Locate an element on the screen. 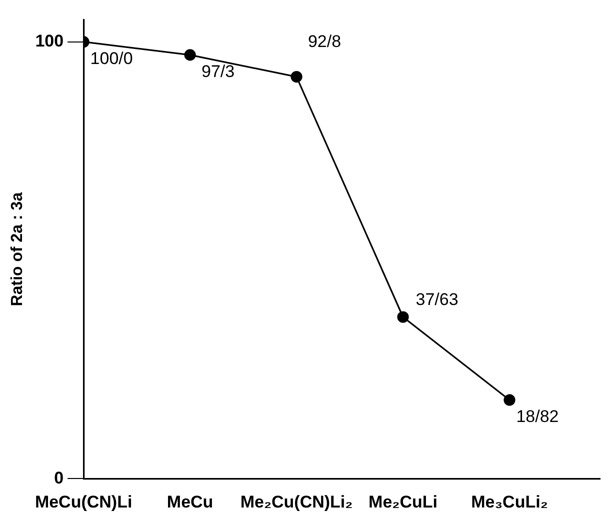 The width and height of the screenshot is (610, 519). x-tick-label: MeCu(CN)Li is located at coordinates (83, 502).